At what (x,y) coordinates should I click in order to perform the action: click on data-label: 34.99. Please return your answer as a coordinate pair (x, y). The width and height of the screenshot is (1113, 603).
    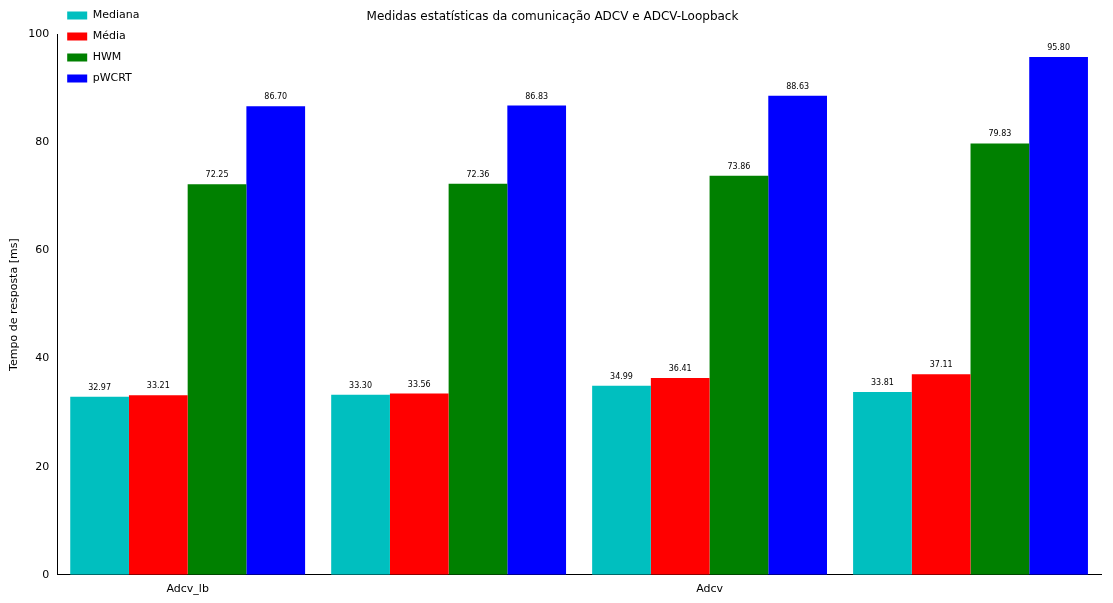
    Looking at the image, I should click on (621, 376).